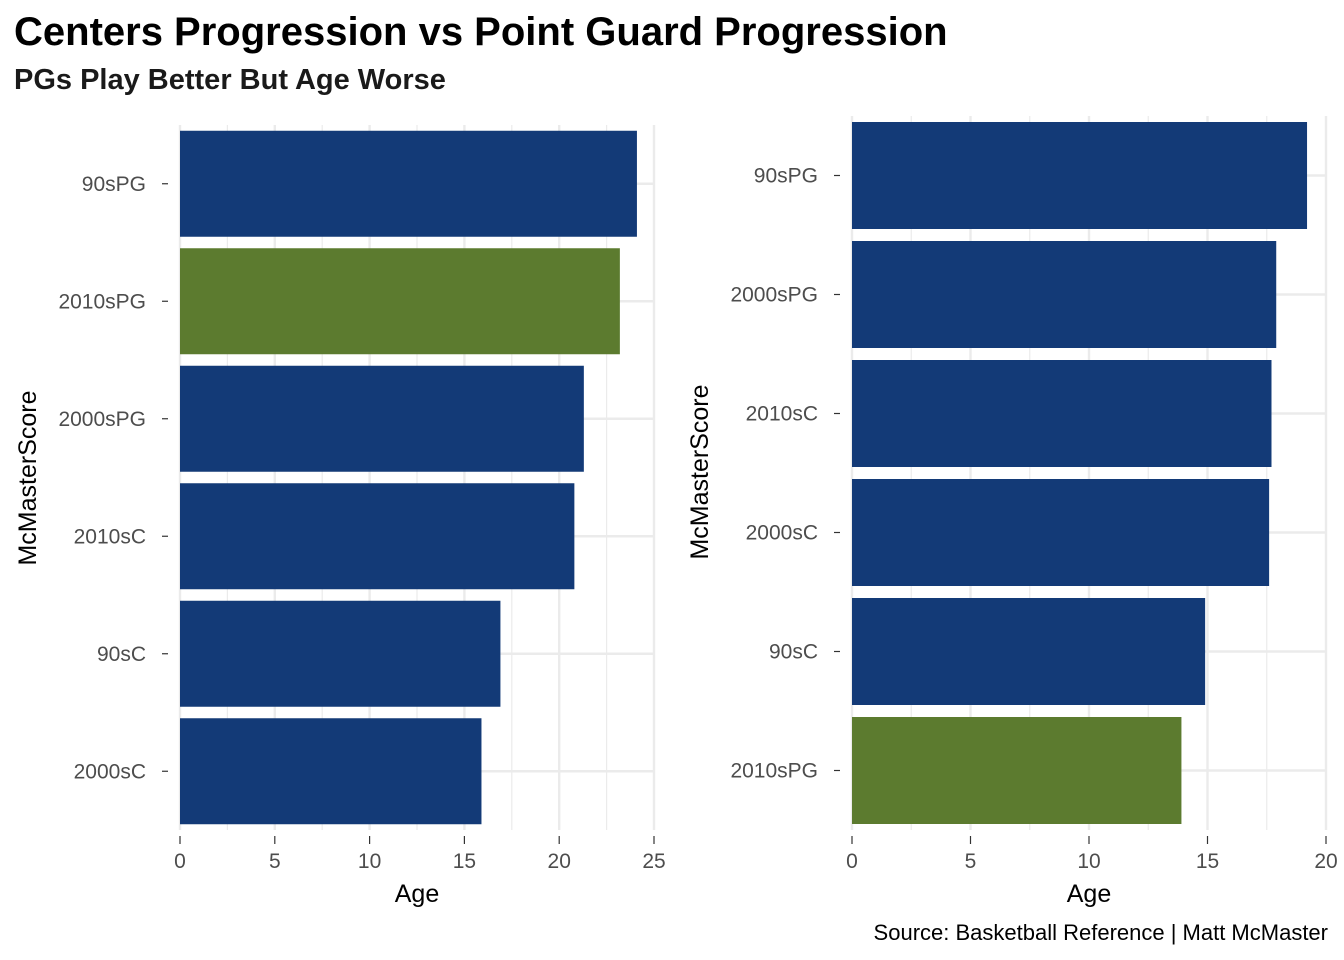 This screenshot has height=960, width=1344. What do you see at coordinates (653, 861) in the screenshot?
I see `x-tick-label: 25` at bounding box center [653, 861].